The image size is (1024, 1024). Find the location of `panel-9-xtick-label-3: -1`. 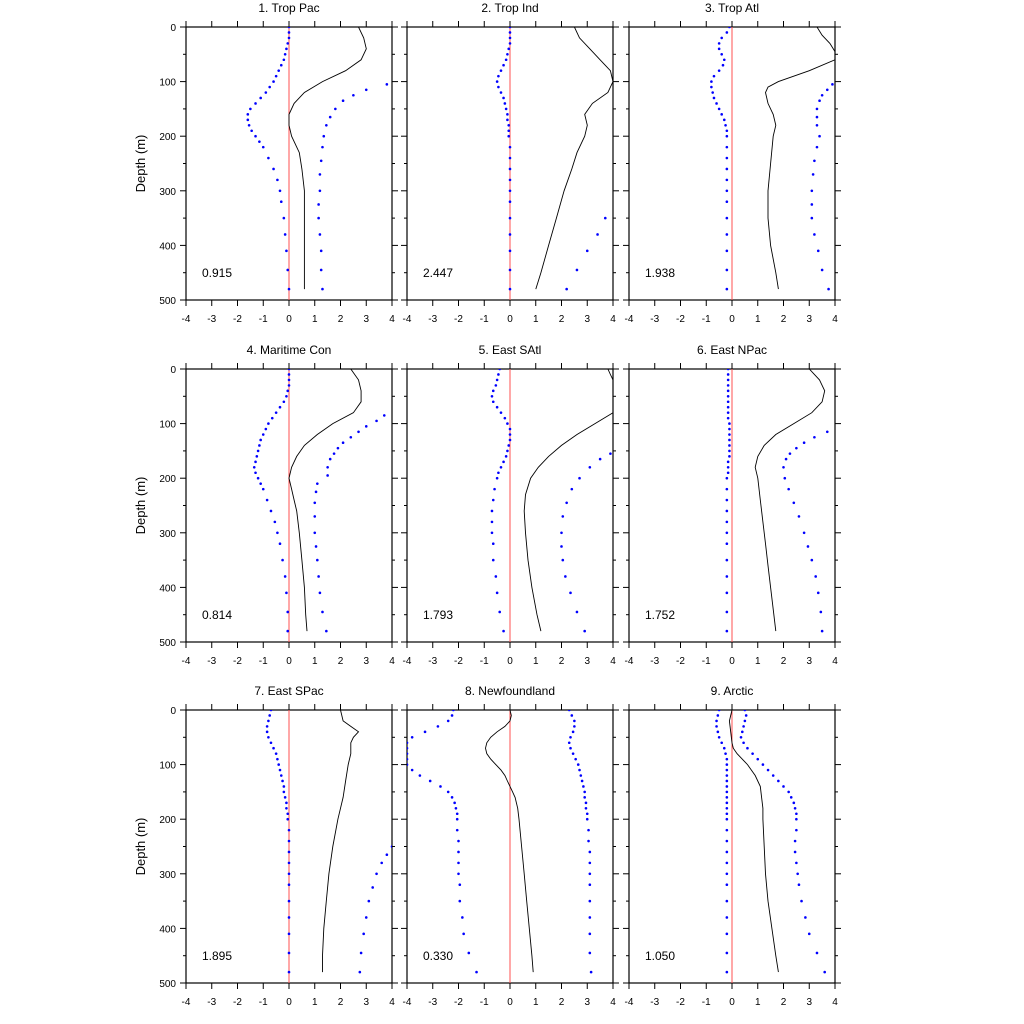

panel-9-xtick-label-3: -1 is located at coordinates (706, 1002).